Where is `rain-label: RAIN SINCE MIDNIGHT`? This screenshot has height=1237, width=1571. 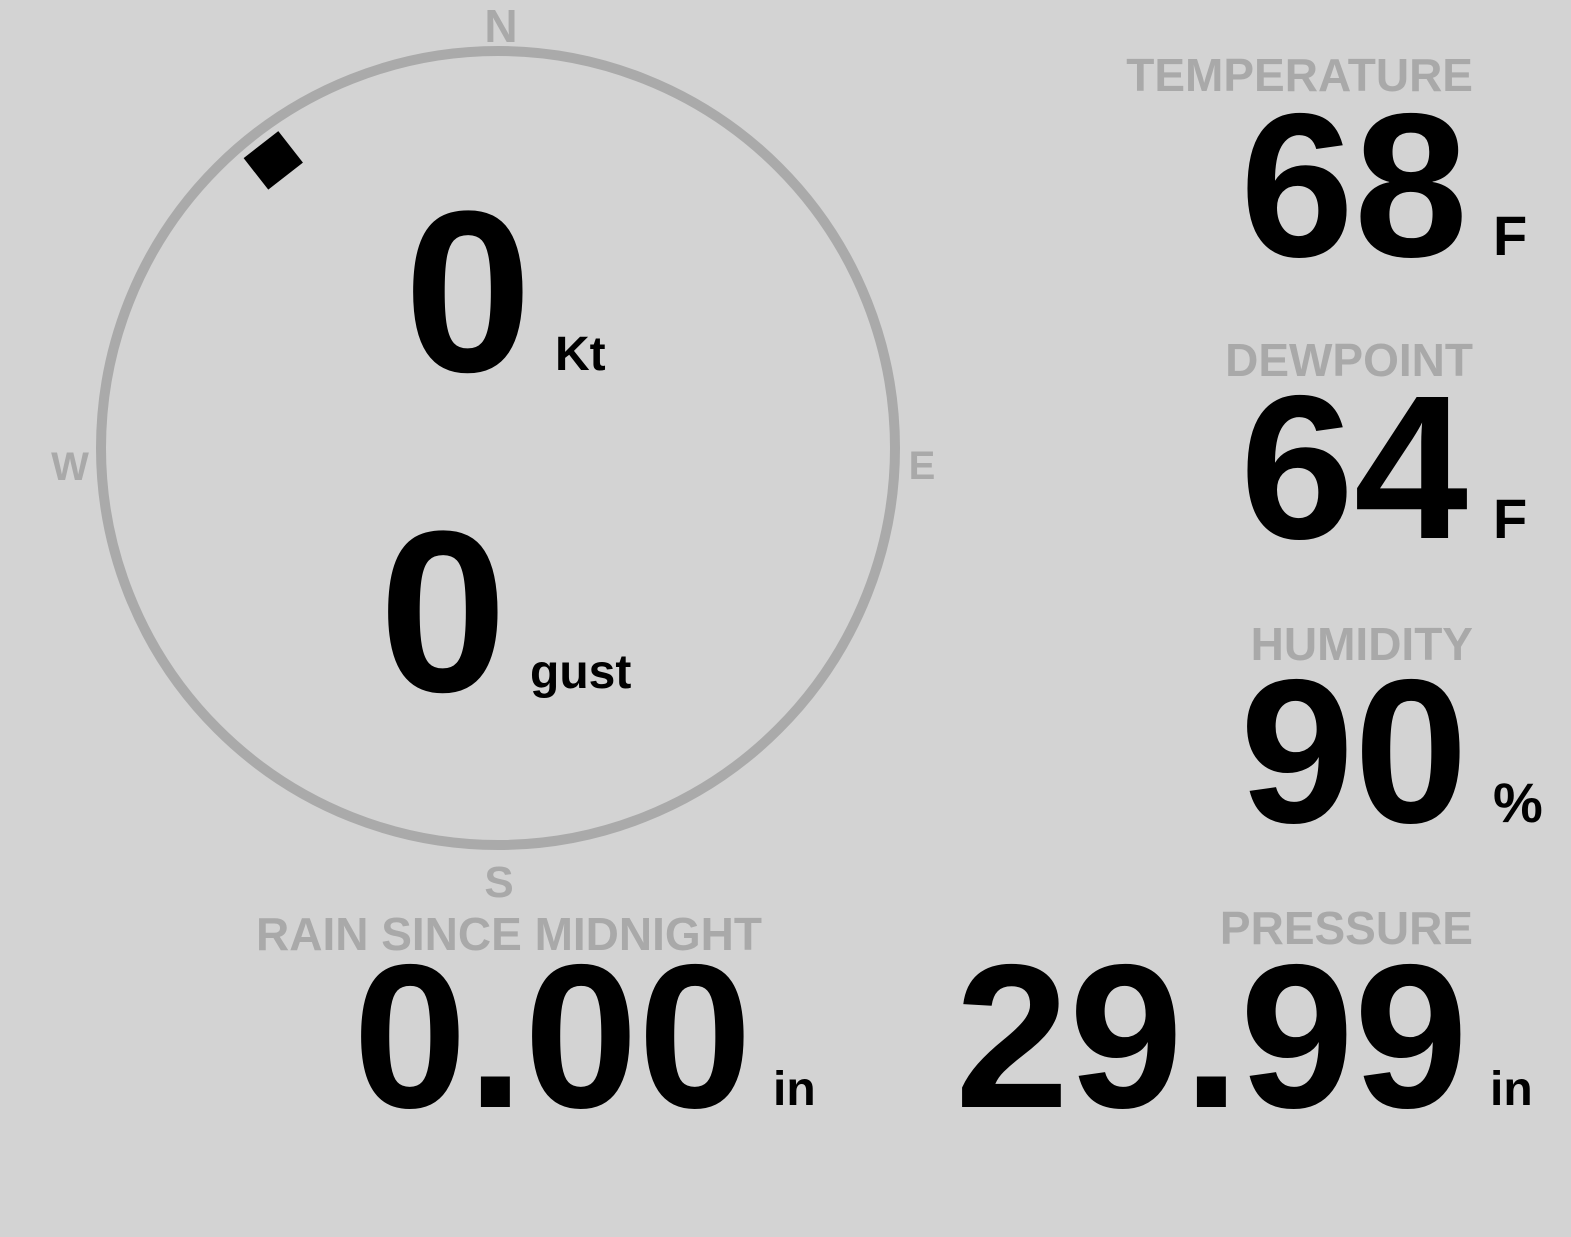
rain-label: RAIN SINCE MIDNIGHT is located at coordinates (509, 934).